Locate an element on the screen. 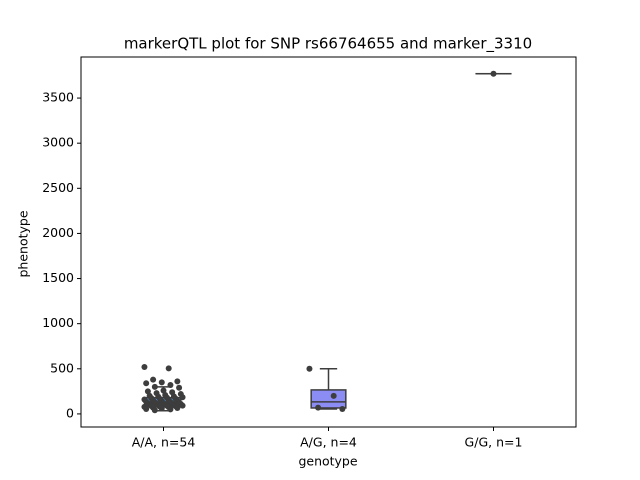 This screenshot has height=480, width=640. y-tick-label: 3500 is located at coordinates (58, 97).